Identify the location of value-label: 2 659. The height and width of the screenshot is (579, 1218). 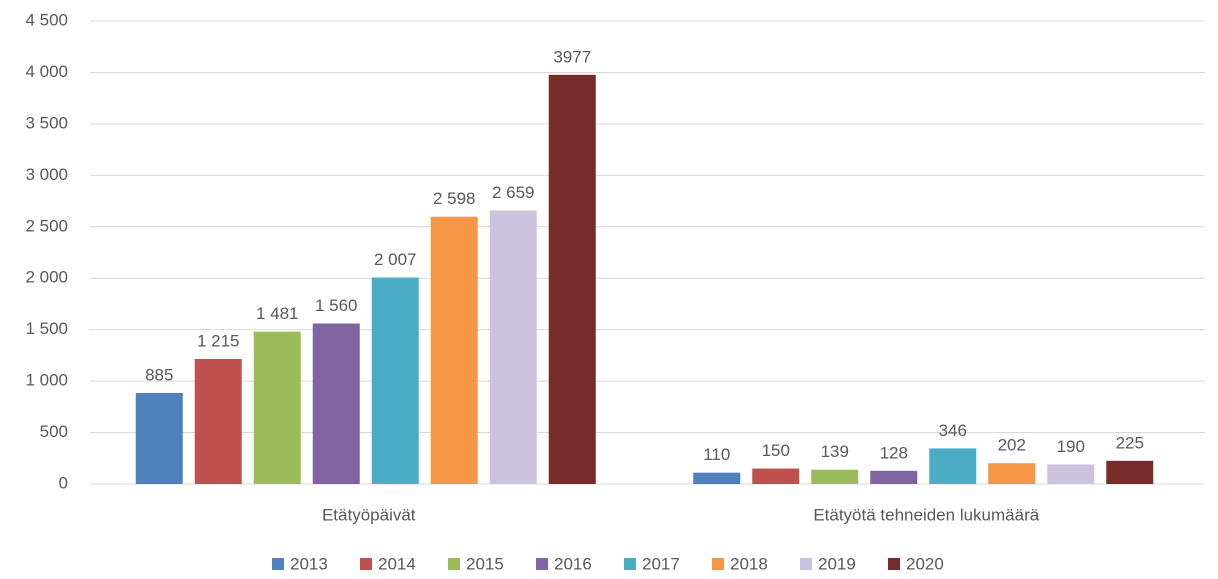
(513, 192).